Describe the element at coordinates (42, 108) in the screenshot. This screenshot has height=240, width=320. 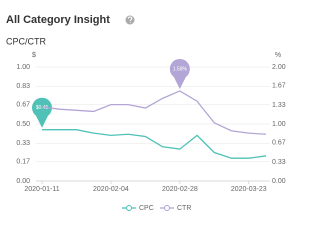
I see `tooltip-label: $0.45` at that location.